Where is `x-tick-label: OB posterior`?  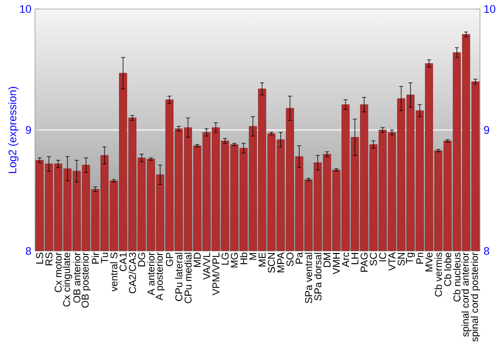 x-tick-label: OB posterior is located at coordinates (86, 280).